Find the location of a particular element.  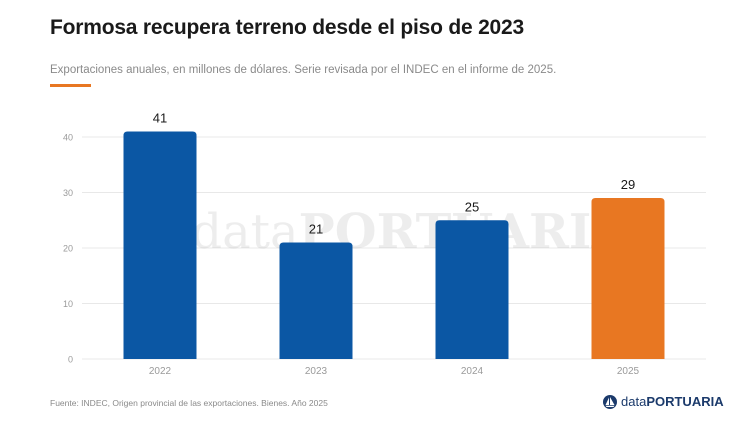

x-tick-label: 2025 is located at coordinates (628, 371).